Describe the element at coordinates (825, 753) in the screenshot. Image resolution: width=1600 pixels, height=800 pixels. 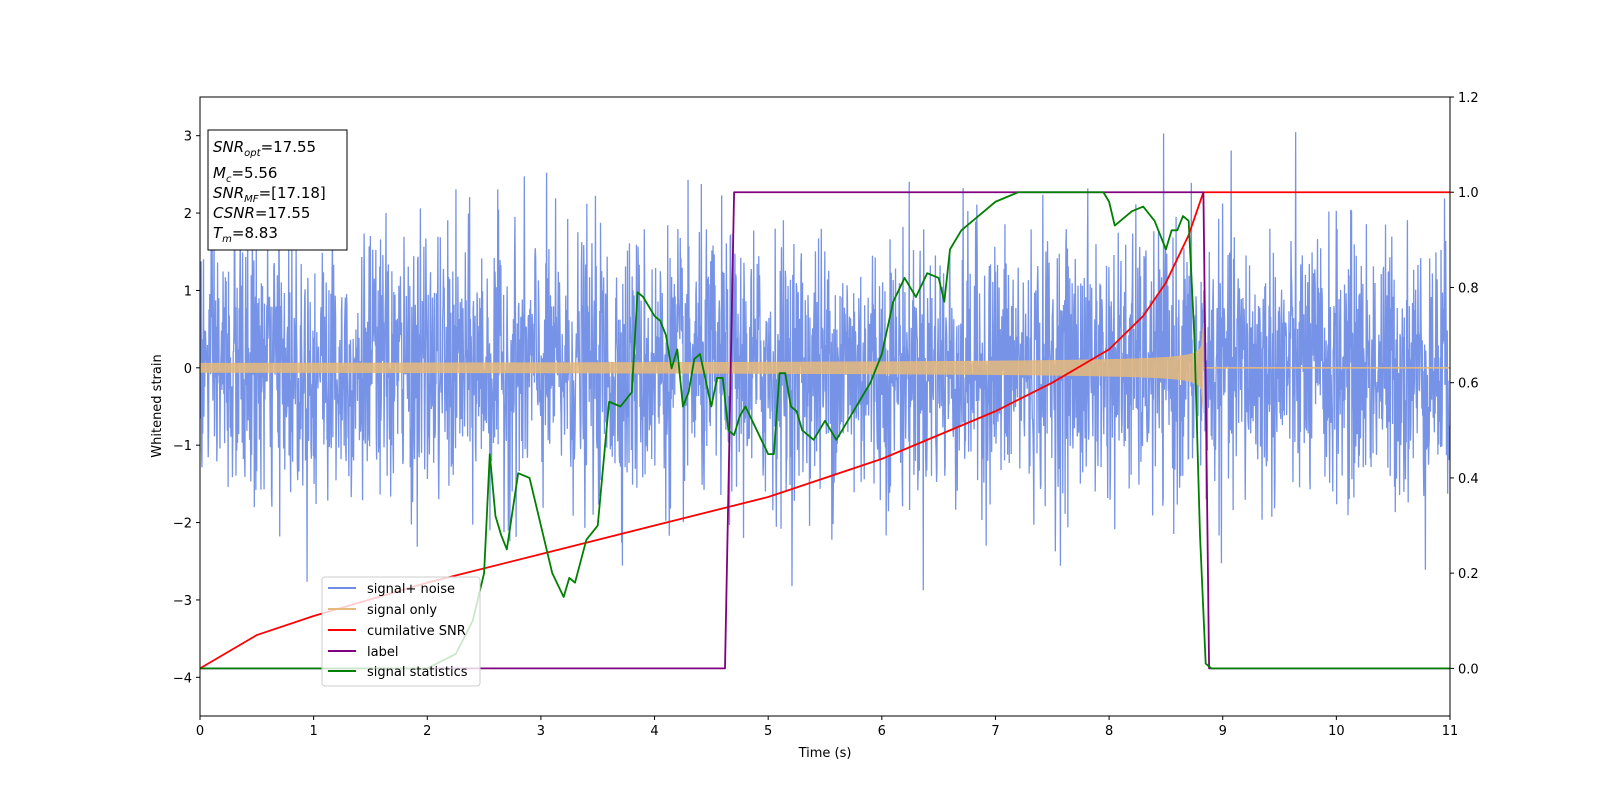
I see `x-axis-label: Time (s)` at that location.